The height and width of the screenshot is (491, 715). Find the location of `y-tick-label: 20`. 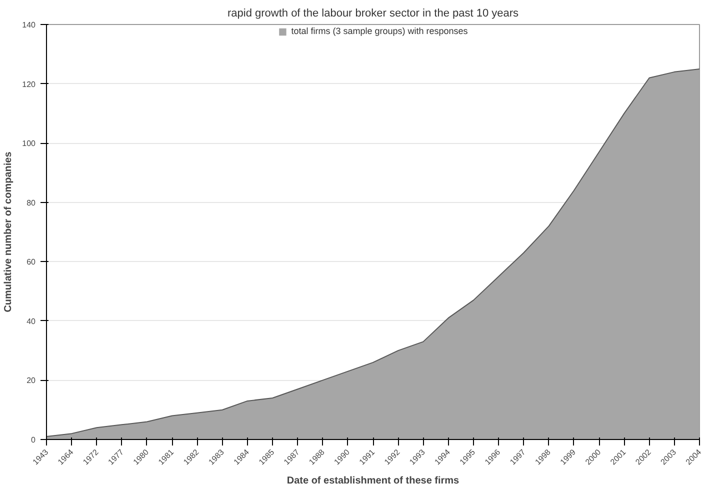

y-tick-label: 20 is located at coordinates (31, 381).